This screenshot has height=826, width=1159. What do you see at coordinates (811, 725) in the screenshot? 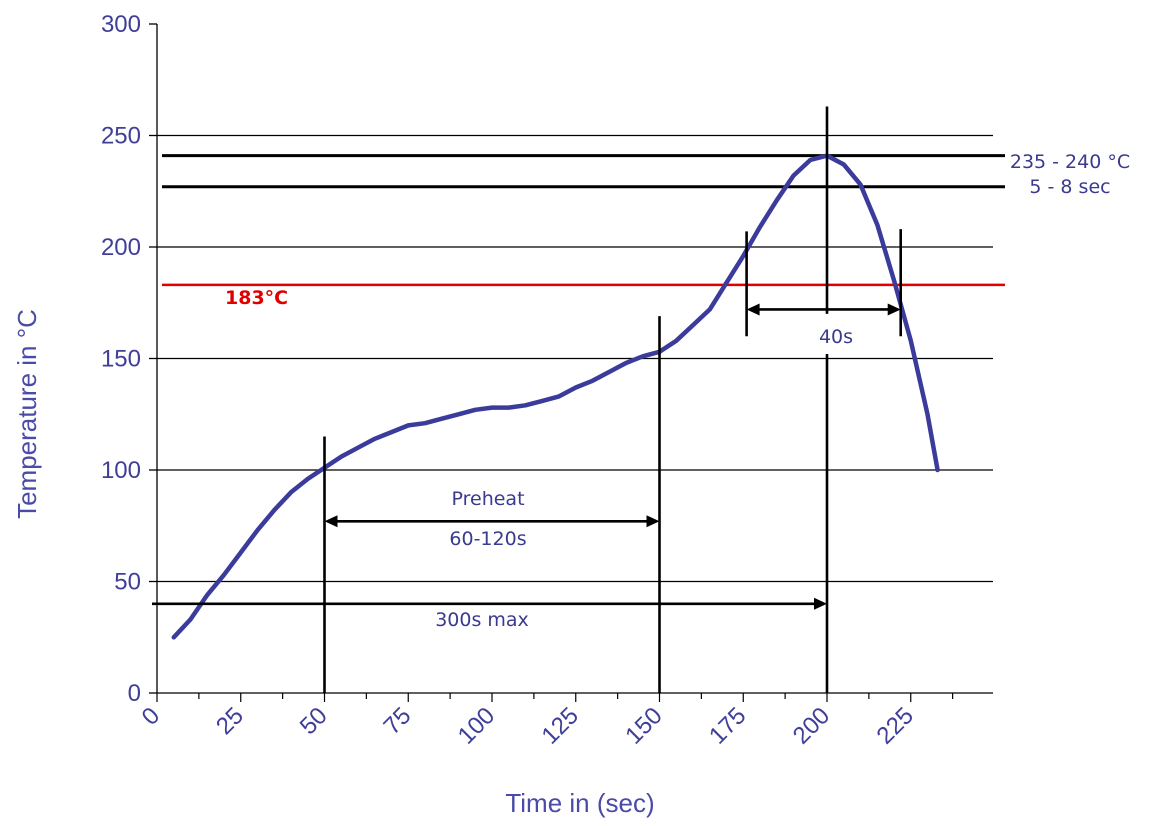
I see `x-tick-label-200: 200` at bounding box center [811, 725].